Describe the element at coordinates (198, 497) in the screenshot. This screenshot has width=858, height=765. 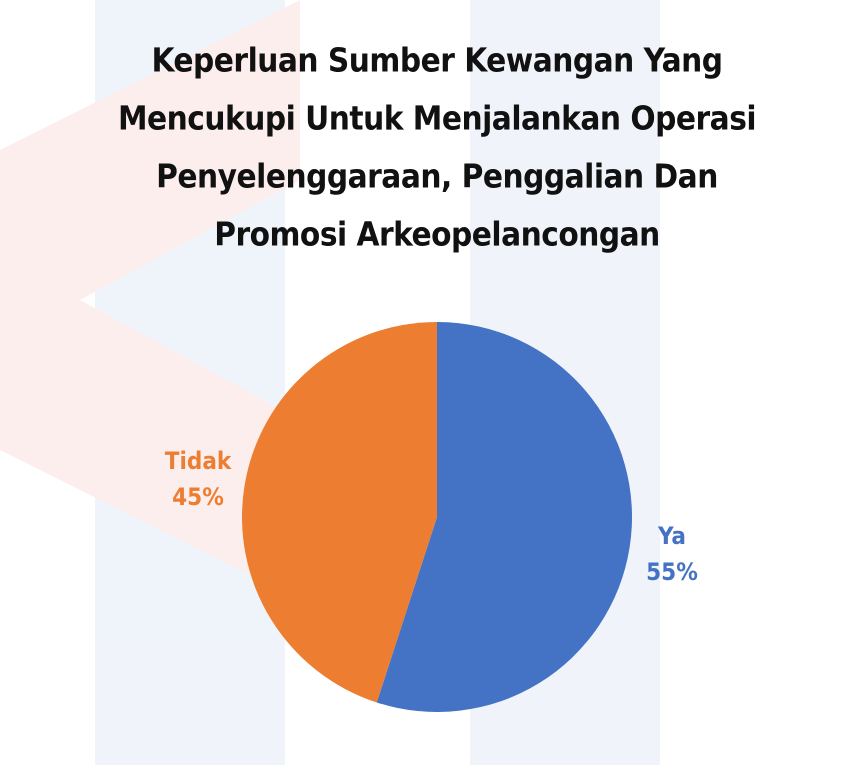
I see `slice-value-label: 45%` at that location.